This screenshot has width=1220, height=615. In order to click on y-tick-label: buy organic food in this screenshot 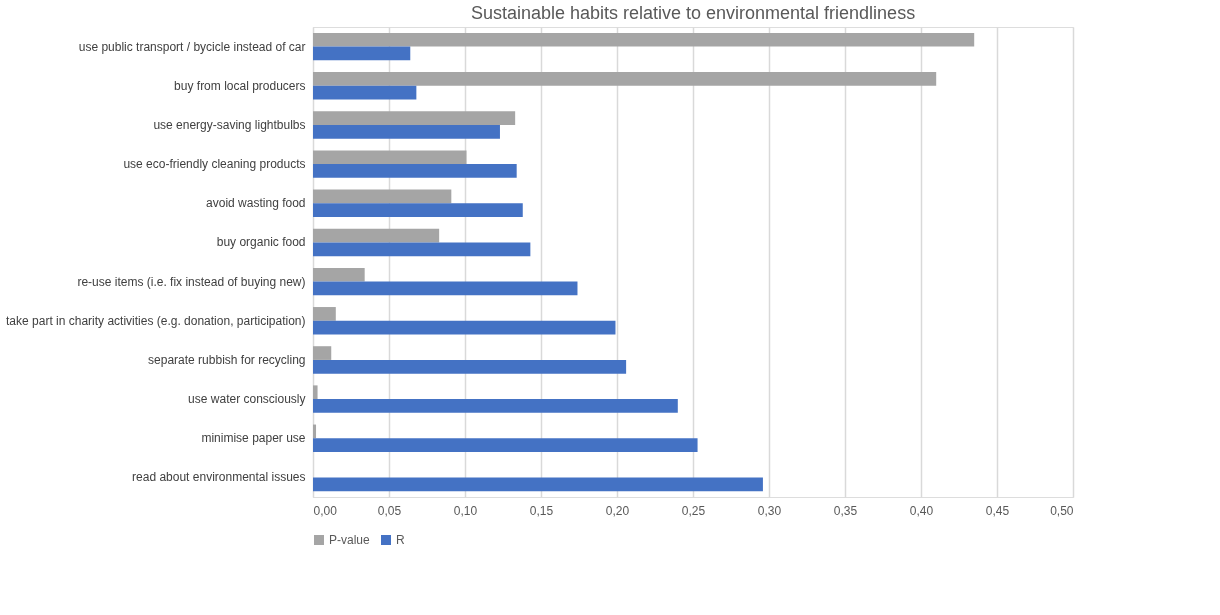, I will do `click(261, 242)`.